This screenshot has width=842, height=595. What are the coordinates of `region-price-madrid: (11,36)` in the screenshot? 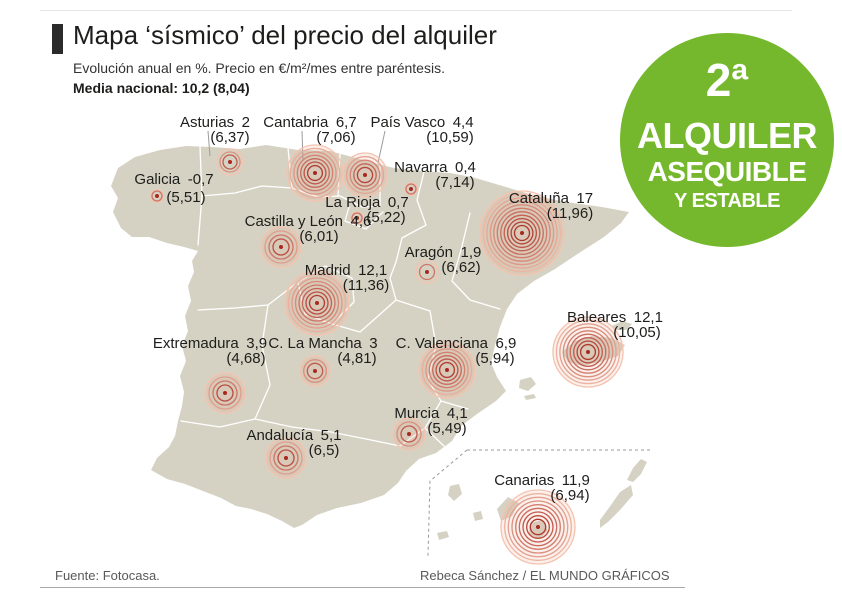 It's located at (366, 285).